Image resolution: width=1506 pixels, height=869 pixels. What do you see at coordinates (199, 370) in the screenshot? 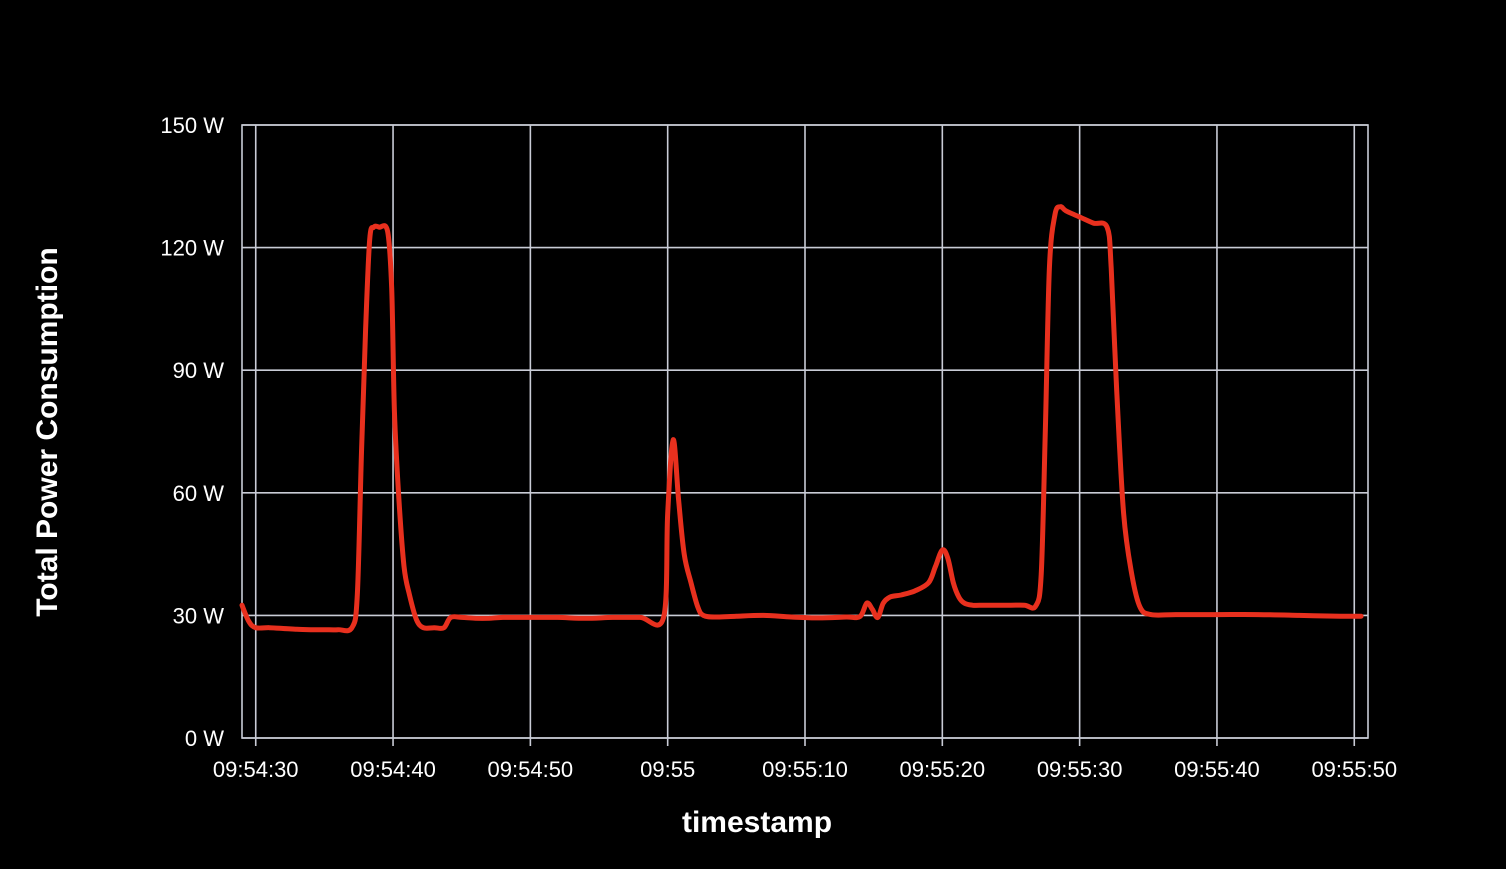
I see `y-tick-label: 90 W` at bounding box center [199, 370].